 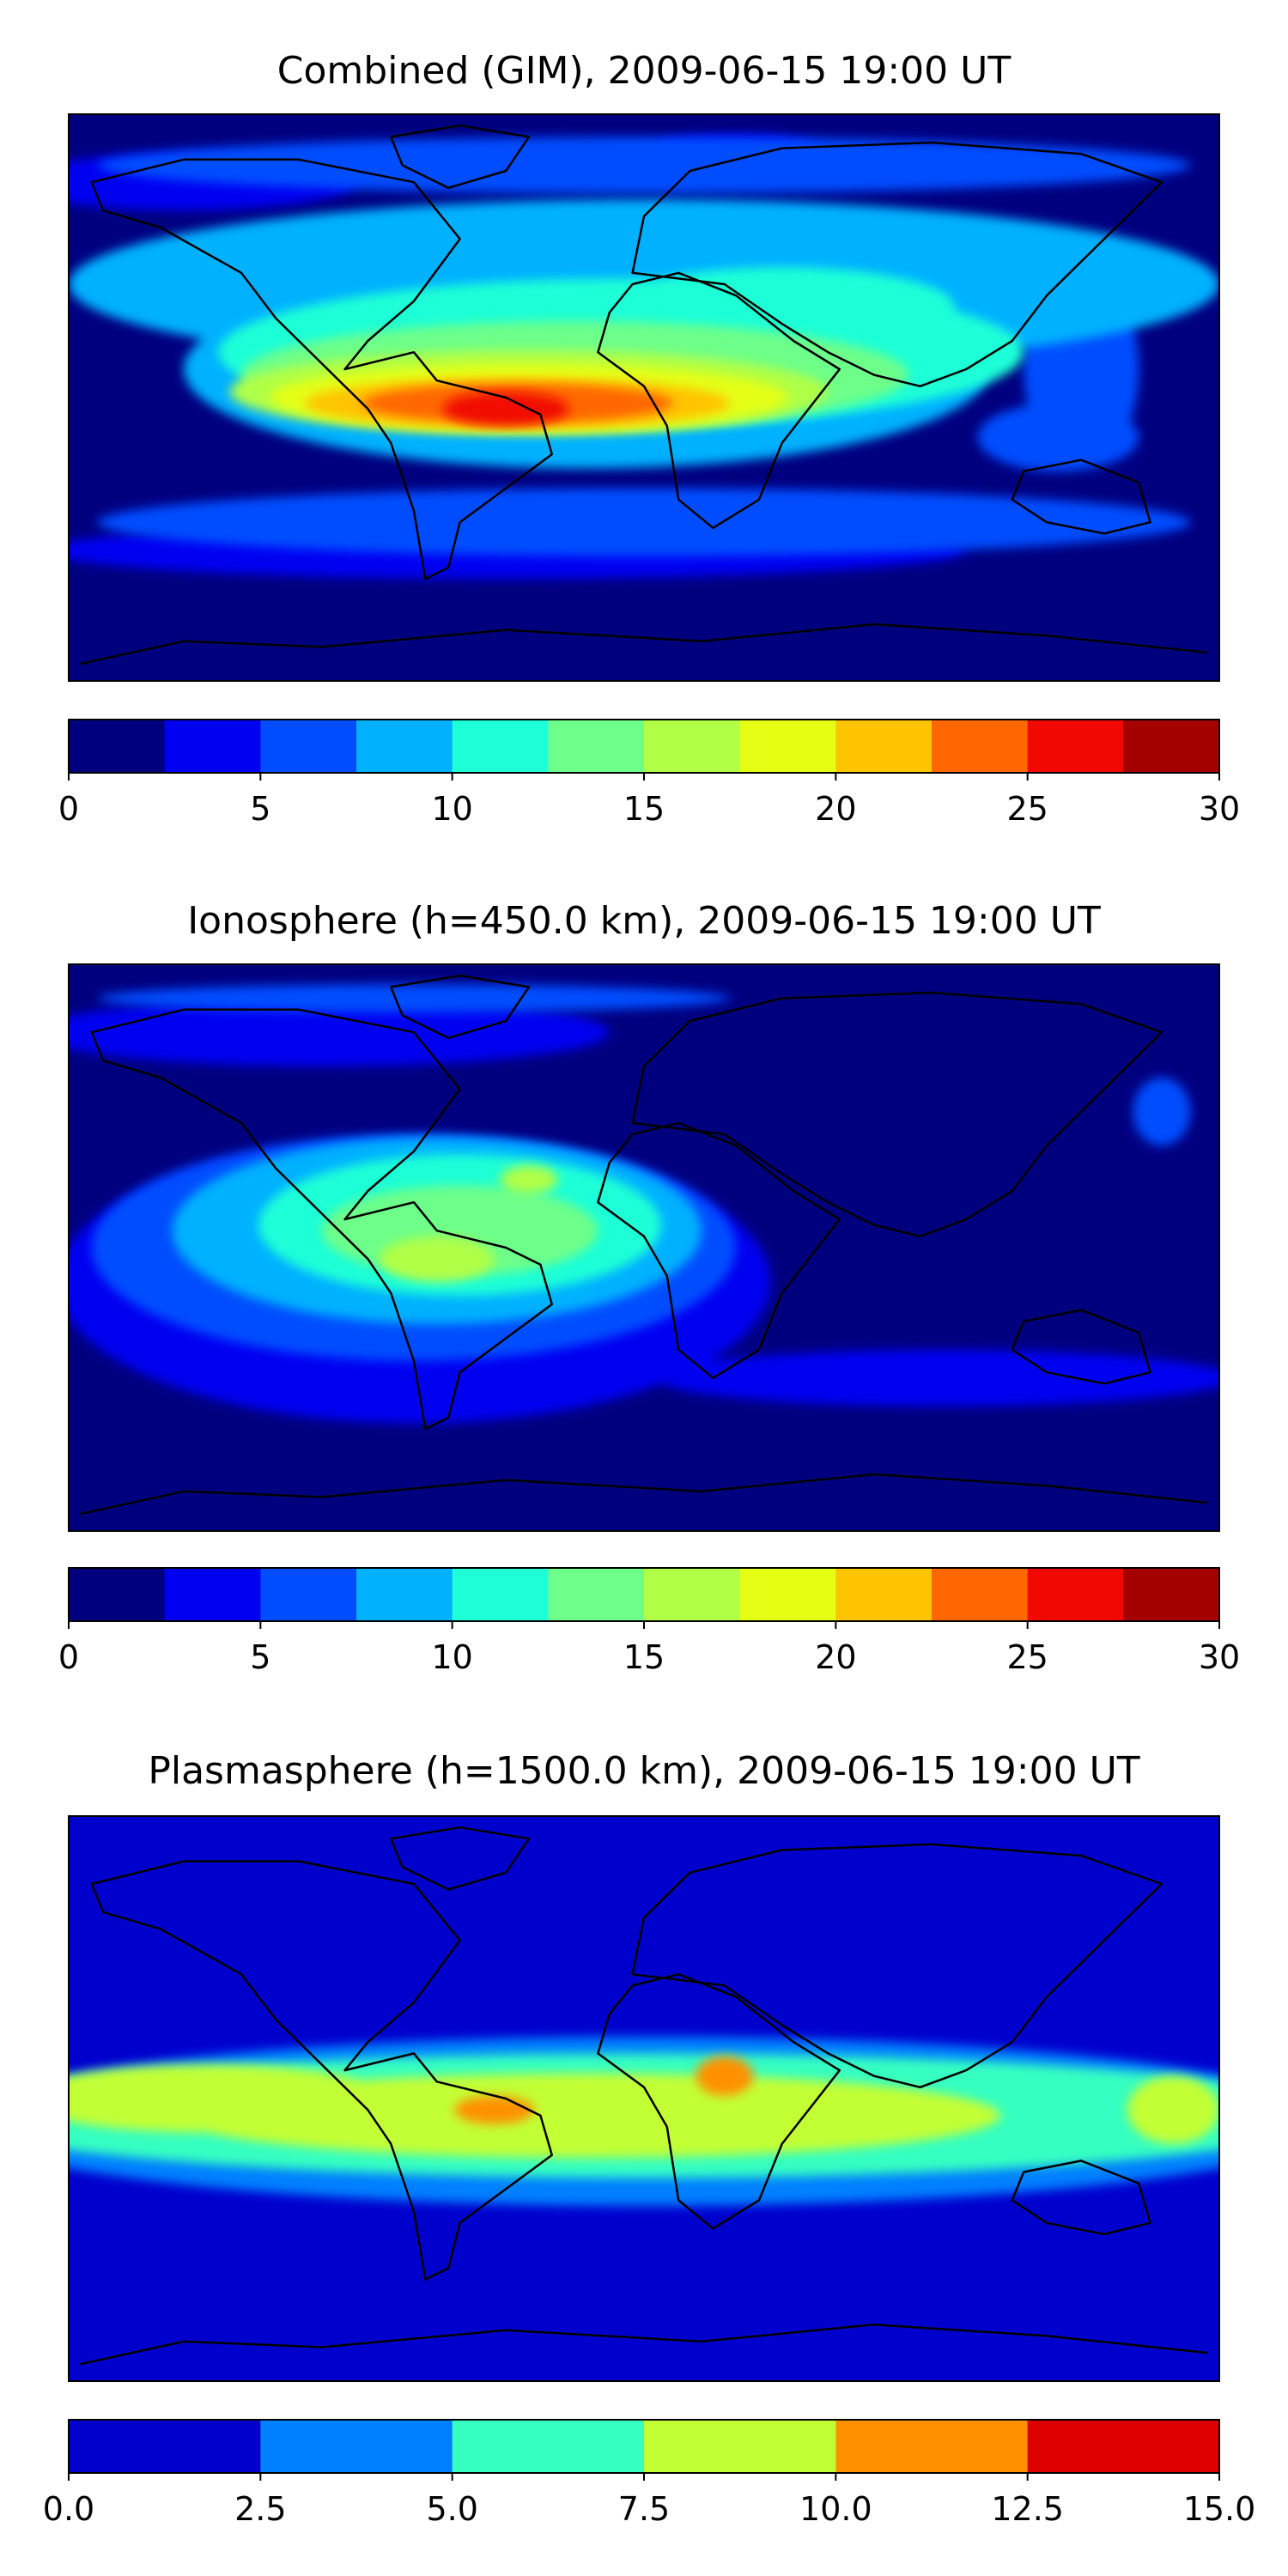 What do you see at coordinates (452, 2509) in the screenshot?
I see `colorbar-tick-label: 5.0` at bounding box center [452, 2509].